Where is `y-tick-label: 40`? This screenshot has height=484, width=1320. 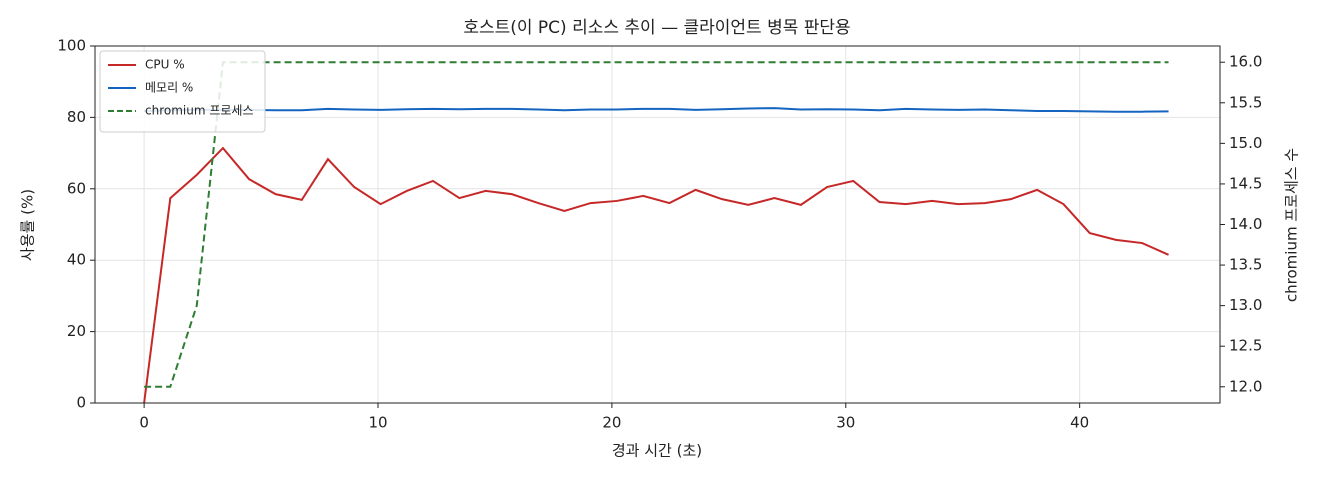
y-tick-label: 40 is located at coordinates (76, 260).